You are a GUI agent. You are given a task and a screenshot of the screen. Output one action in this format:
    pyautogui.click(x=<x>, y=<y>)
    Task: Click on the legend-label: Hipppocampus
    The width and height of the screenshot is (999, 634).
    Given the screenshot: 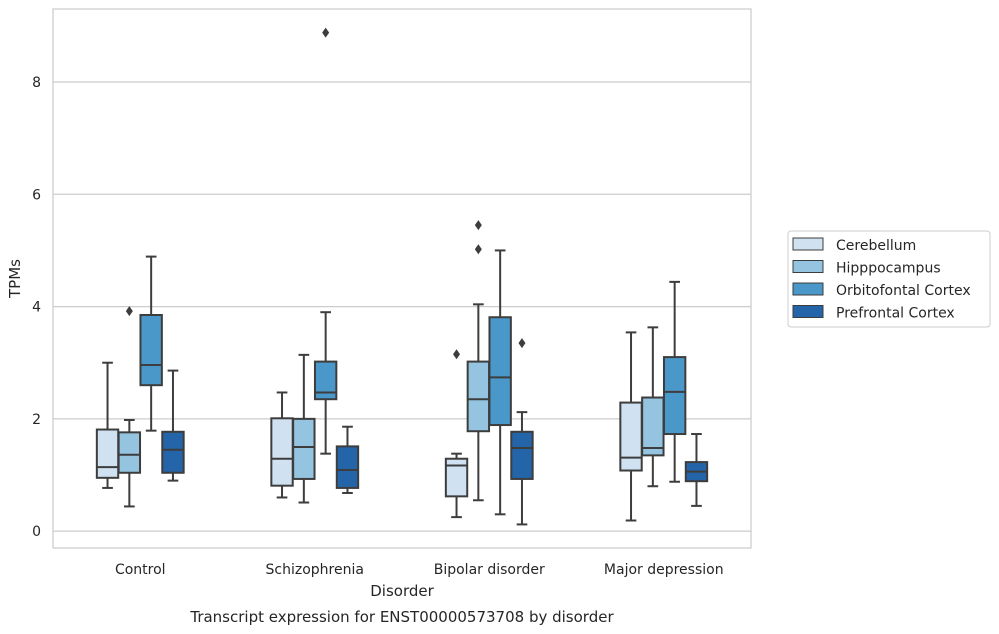 What is the action you would take?
    pyautogui.click(x=888, y=269)
    